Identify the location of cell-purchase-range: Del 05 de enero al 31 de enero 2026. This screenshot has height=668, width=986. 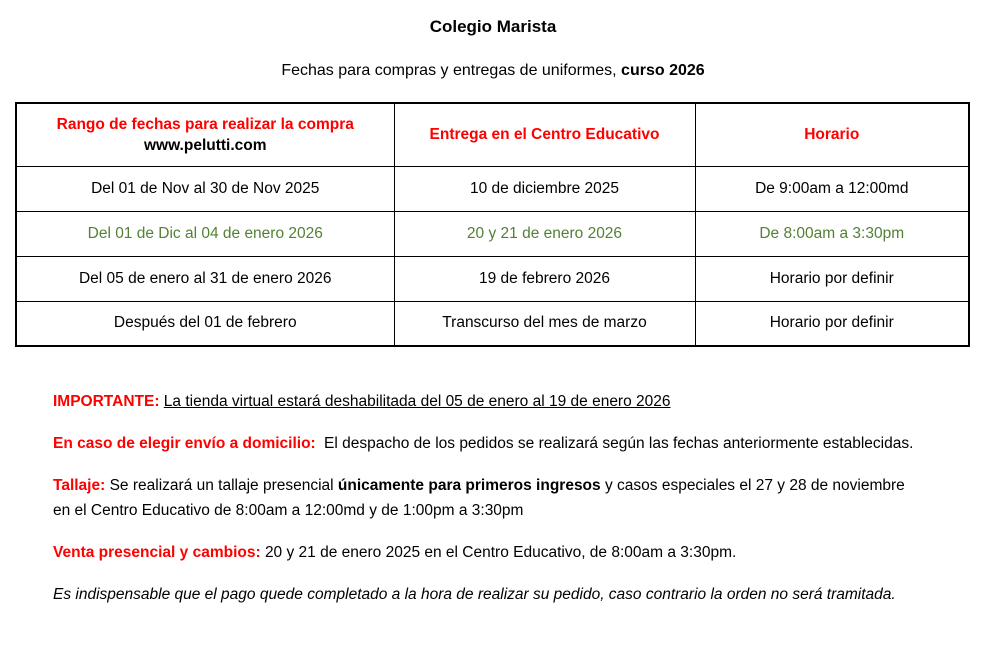
(205, 278).